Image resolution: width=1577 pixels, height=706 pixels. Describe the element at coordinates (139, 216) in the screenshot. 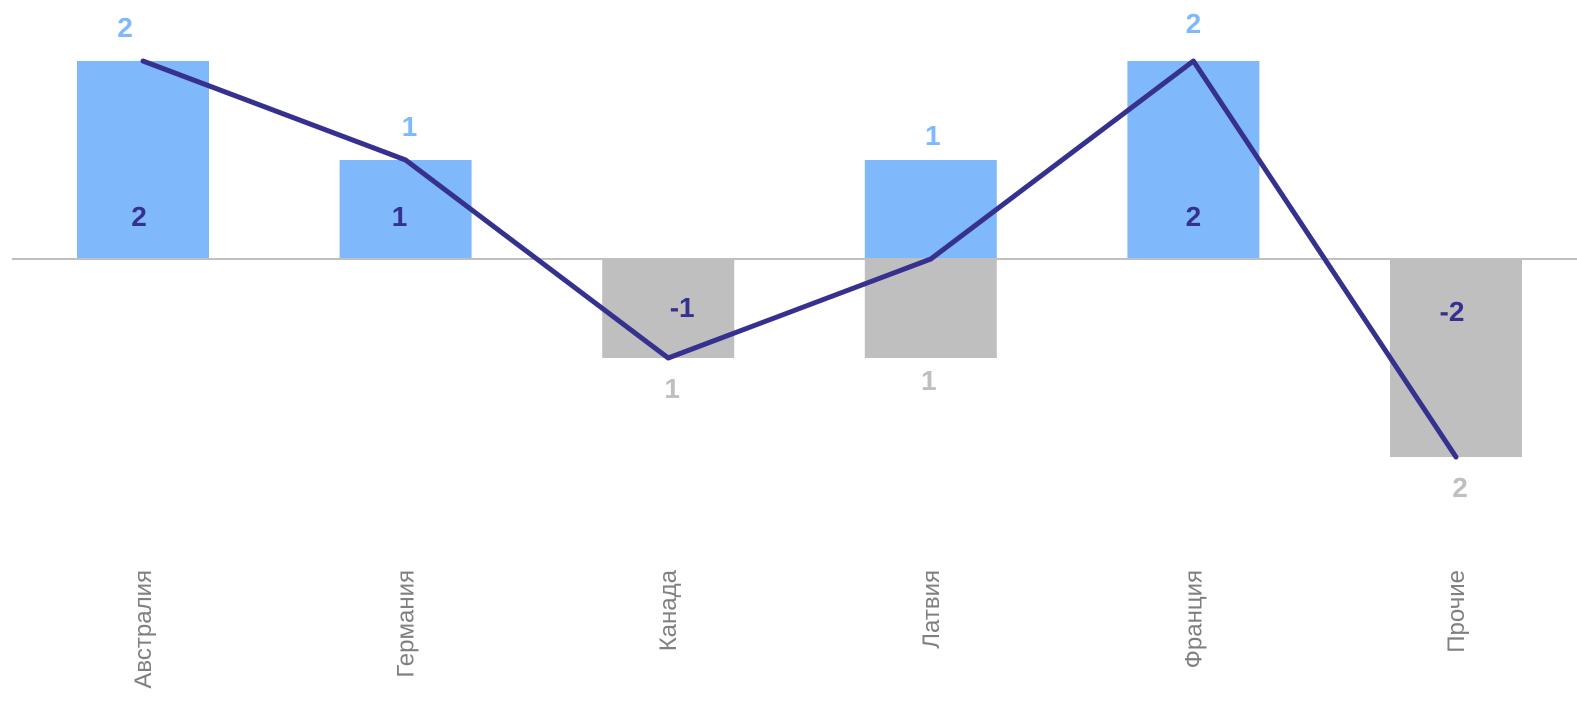

I see `line-label-0: 2` at that location.